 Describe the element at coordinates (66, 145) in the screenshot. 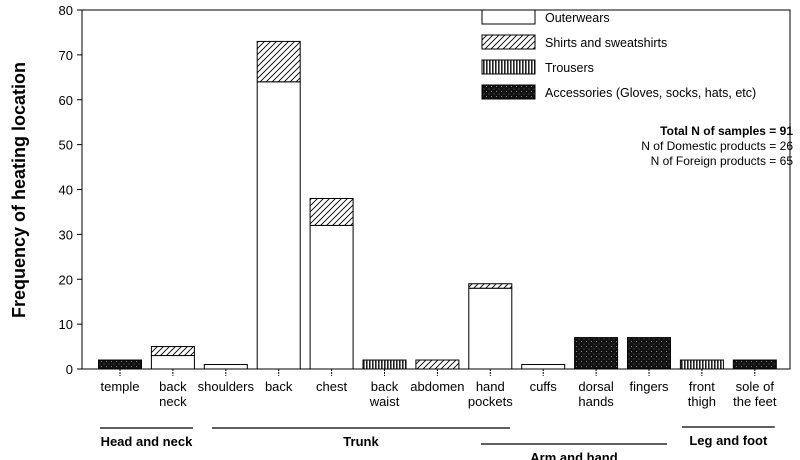

I see `y-tick-label: 50` at that location.